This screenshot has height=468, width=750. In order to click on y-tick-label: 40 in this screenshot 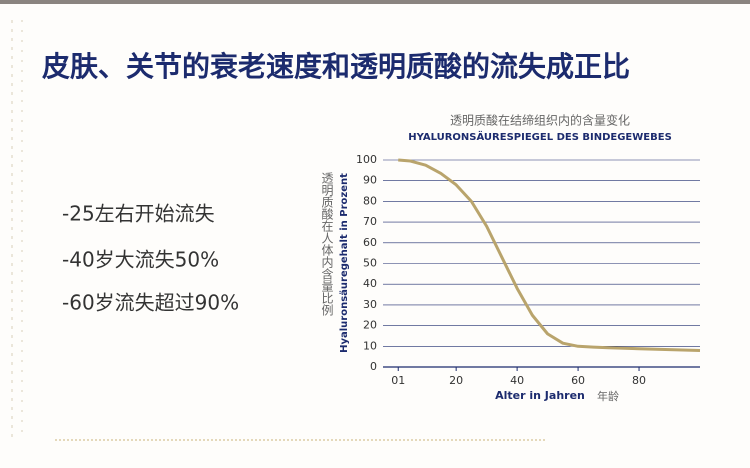, I will do `click(370, 283)`.